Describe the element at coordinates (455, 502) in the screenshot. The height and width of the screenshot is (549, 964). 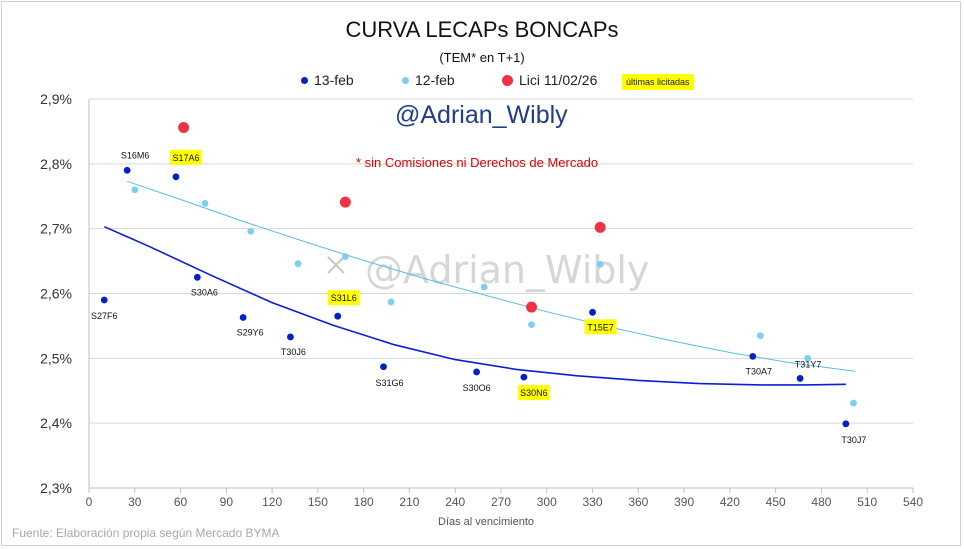
I see `x-tick-label: 240` at that location.